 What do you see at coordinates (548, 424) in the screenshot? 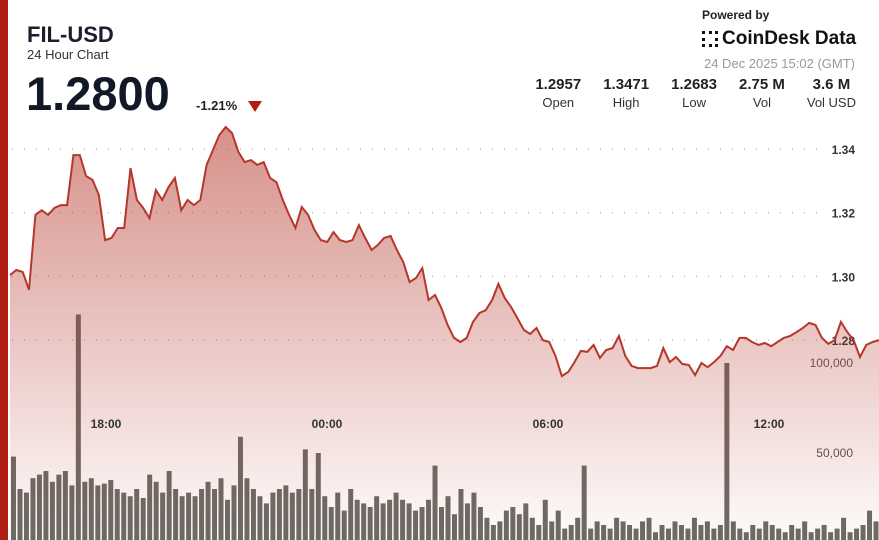
I see `x-tick-label: 06:00` at bounding box center [548, 424].